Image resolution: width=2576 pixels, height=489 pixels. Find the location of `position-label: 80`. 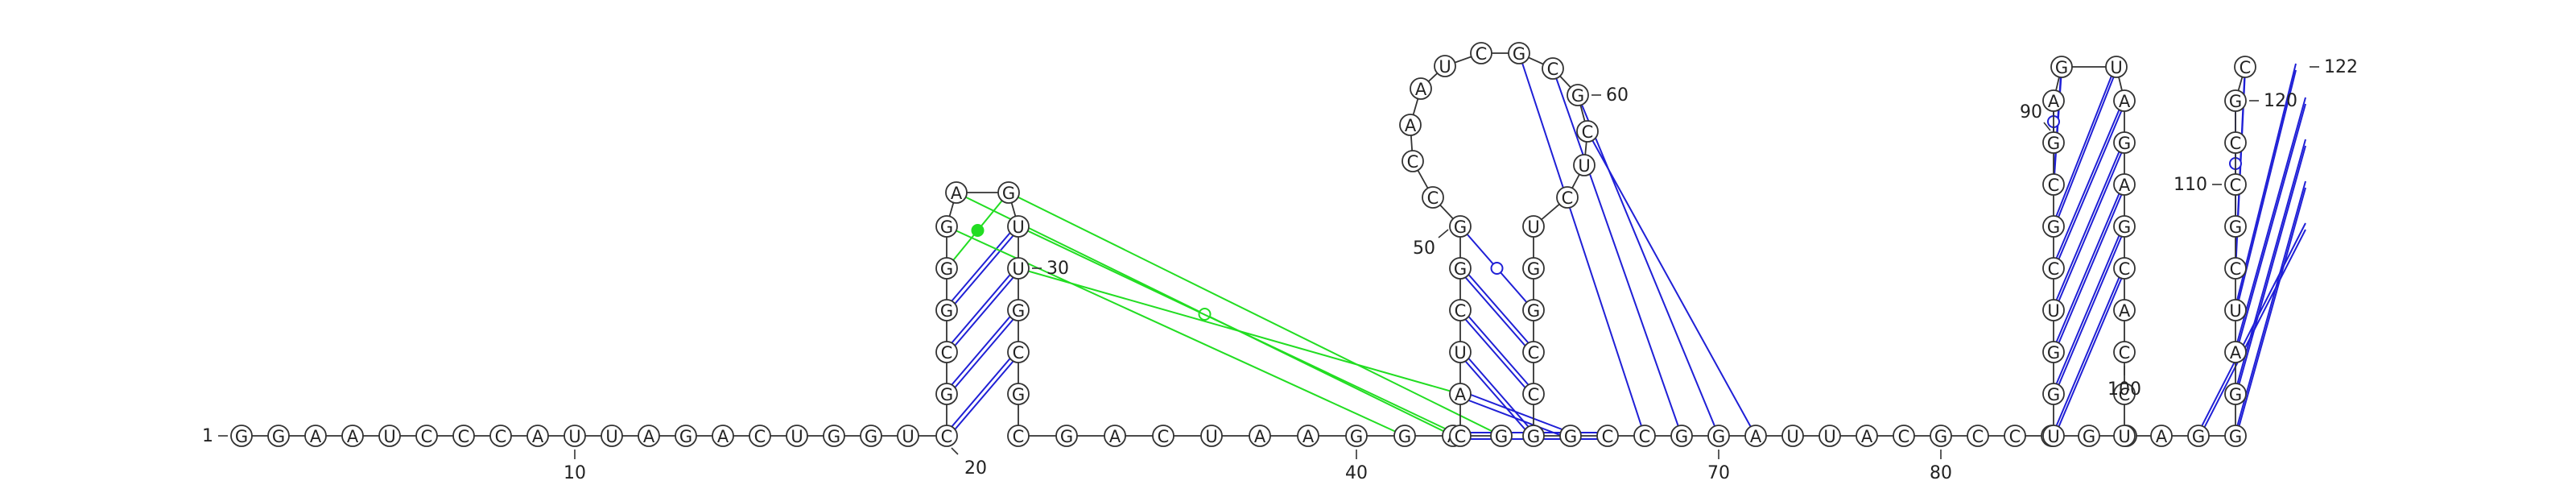

position-label: 80 is located at coordinates (1941, 473).